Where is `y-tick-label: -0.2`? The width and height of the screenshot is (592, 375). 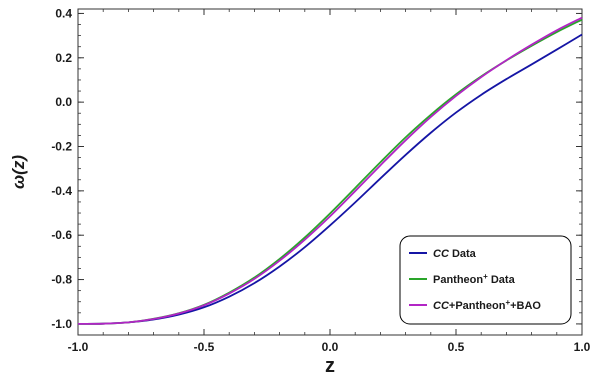
y-tick-label: -0.2 is located at coordinates (61, 146).